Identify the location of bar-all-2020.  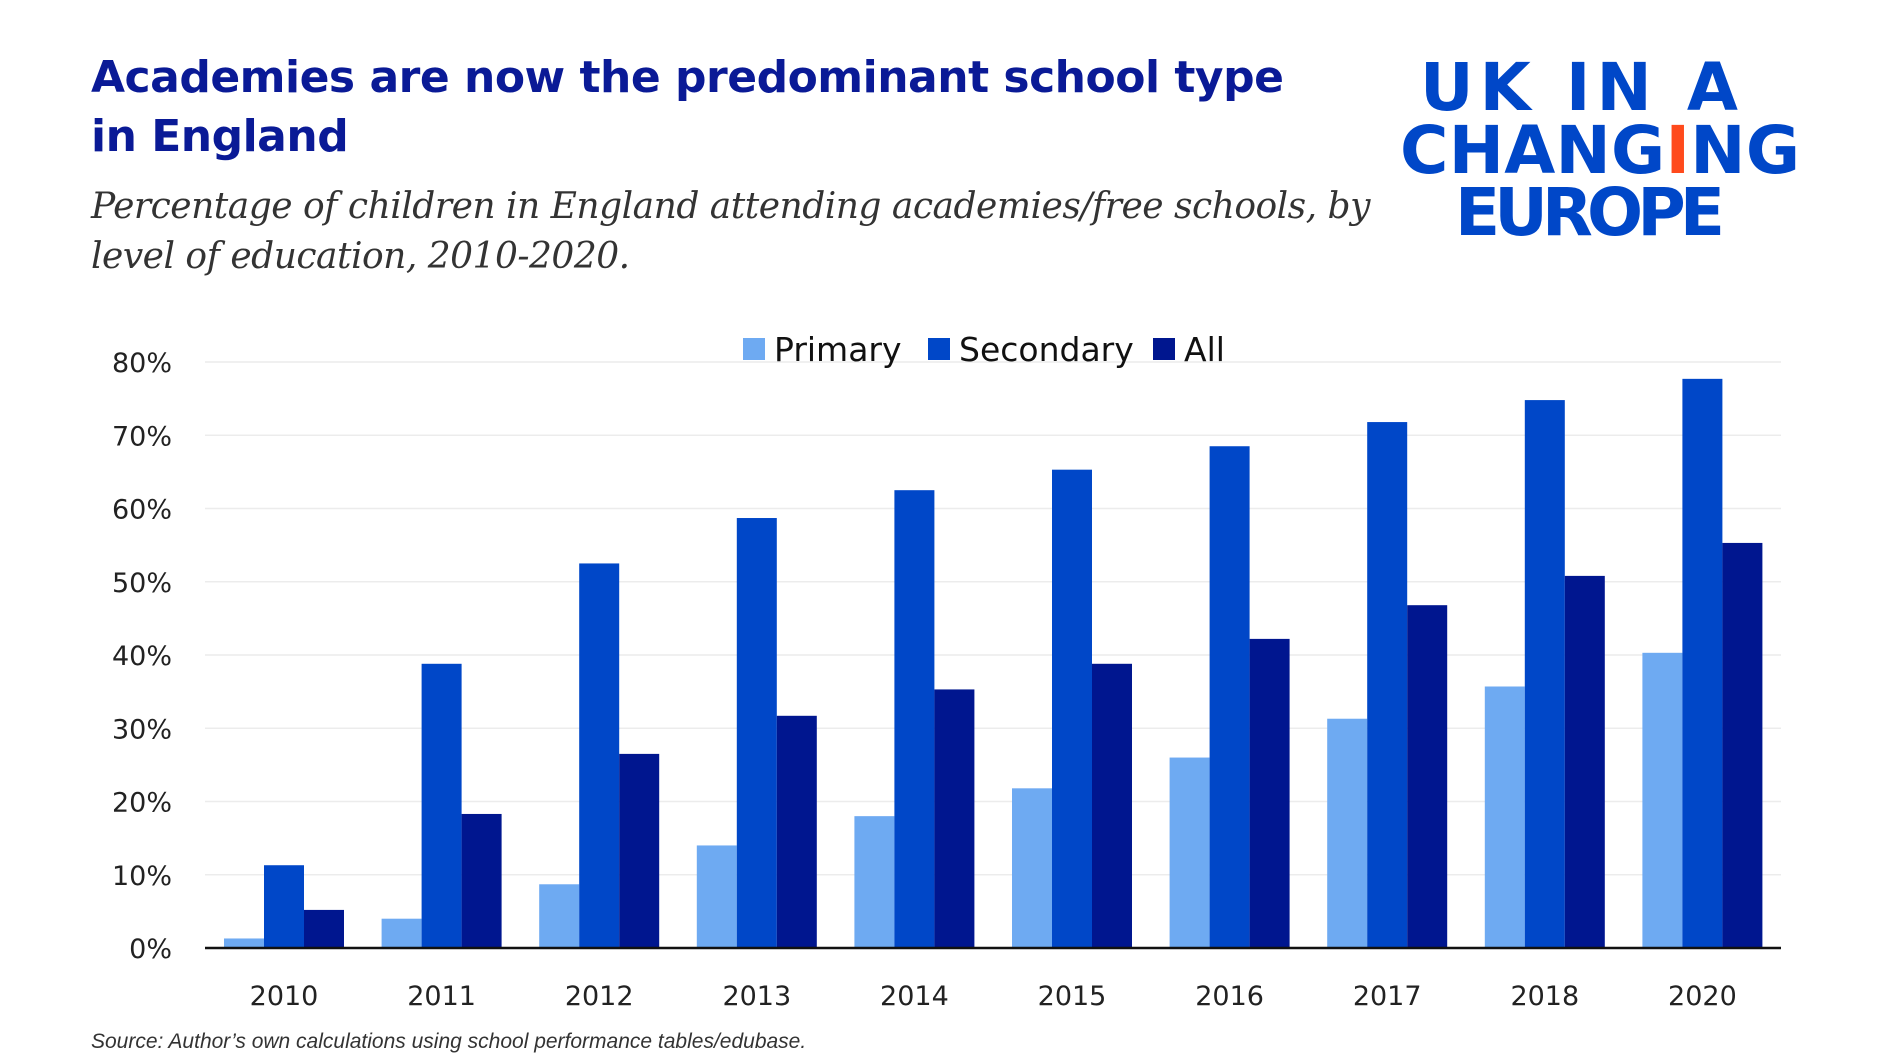
(1742, 745).